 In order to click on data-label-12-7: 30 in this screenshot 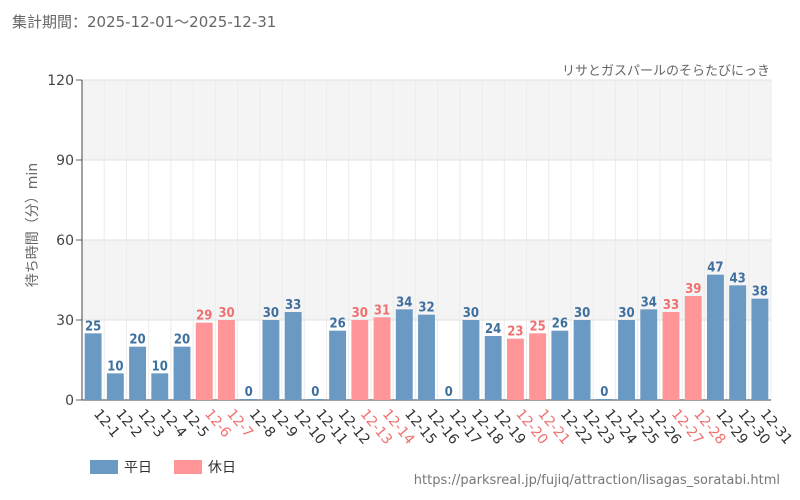, I will do `click(226, 313)`.